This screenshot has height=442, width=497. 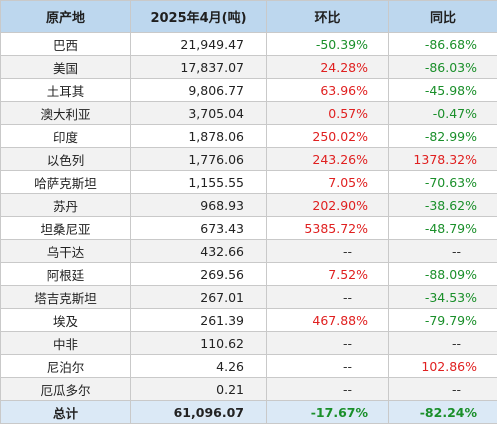 I want to click on country-cell: 坦桑尼亚, so click(x=65, y=228).